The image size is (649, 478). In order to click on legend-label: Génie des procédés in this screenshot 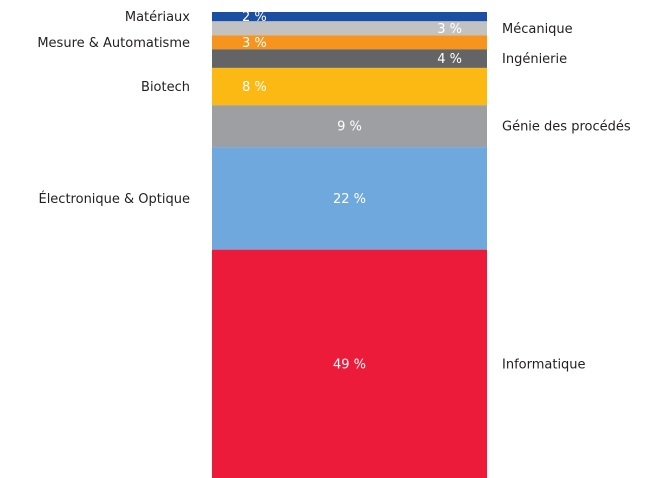, I will do `click(566, 127)`.